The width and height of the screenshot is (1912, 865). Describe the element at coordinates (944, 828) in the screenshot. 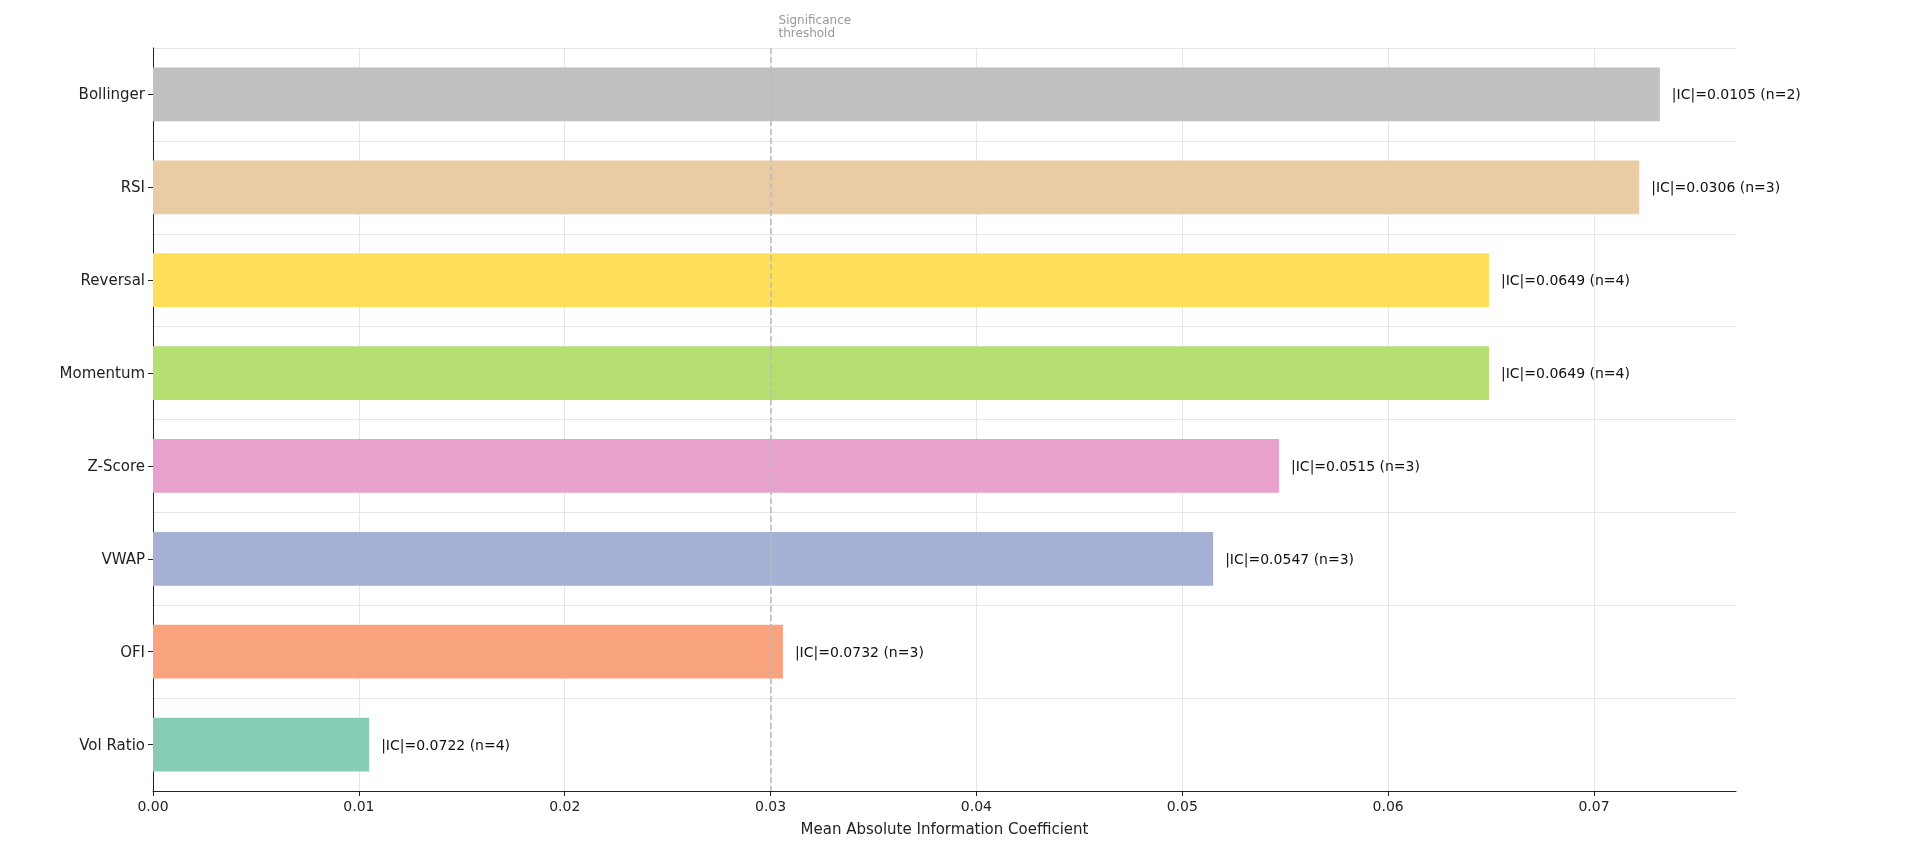

I see `x-axis-title: Mean Absolute Information Coefficient` at that location.